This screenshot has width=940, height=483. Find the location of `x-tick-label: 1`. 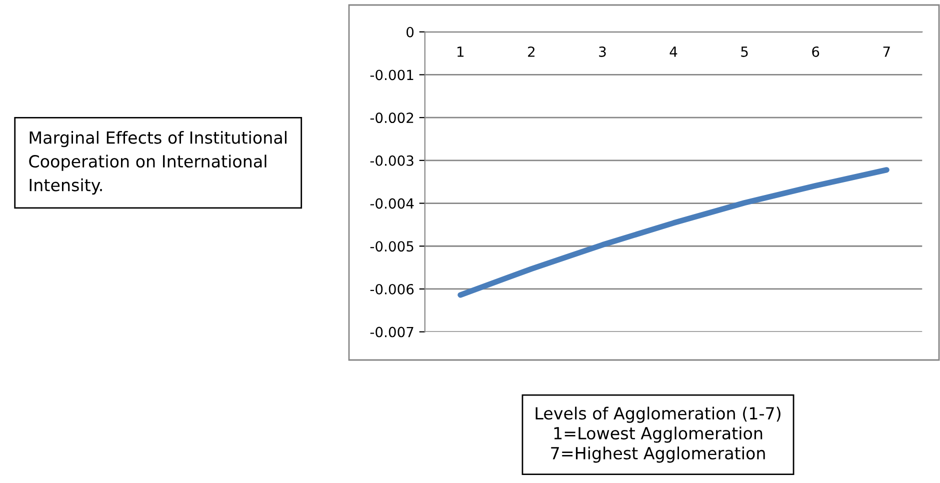

x-tick-label: 1 is located at coordinates (461, 51).